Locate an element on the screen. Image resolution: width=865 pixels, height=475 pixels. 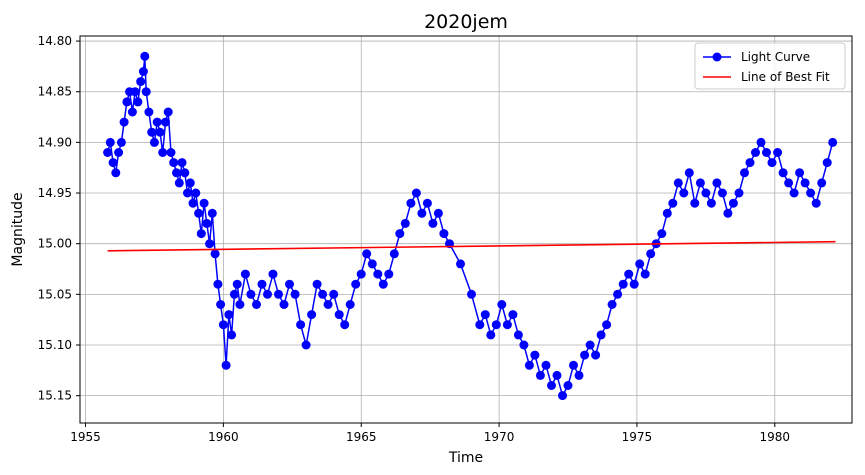
x-tick-label: 1975 is located at coordinates (637, 437).